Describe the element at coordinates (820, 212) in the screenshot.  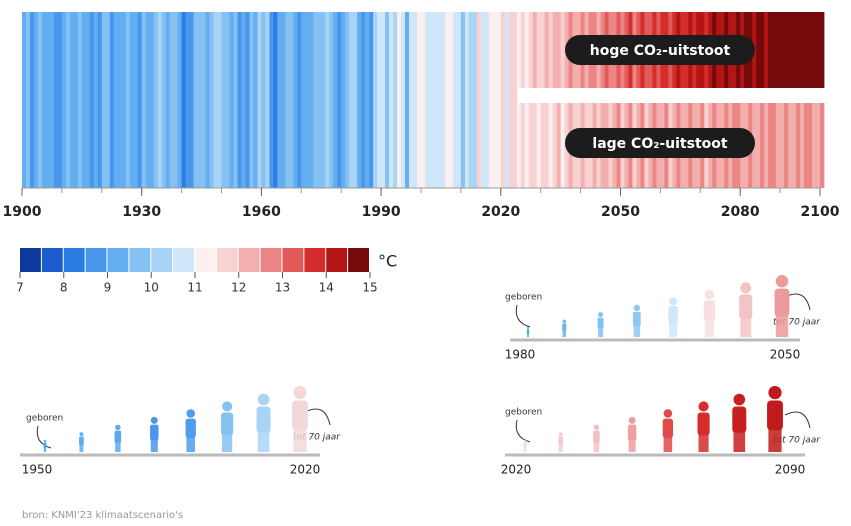
I see `x-tick-label: 2100` at that location.